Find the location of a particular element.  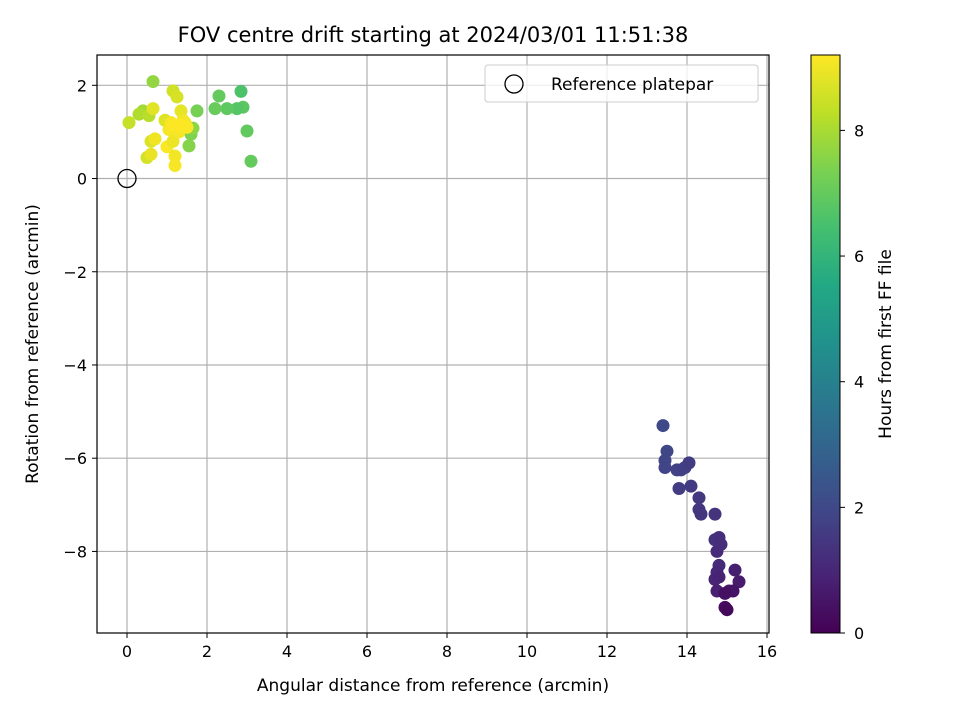

legend-box is located at coordinates (621, 83).